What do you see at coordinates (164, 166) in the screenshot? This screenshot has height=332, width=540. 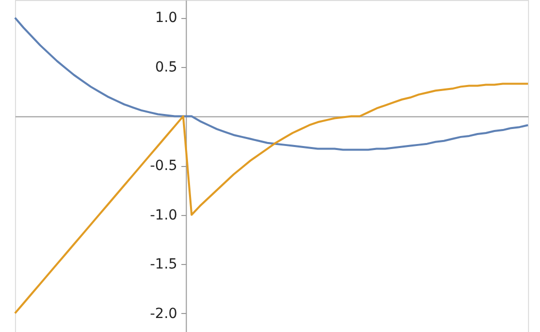 I see `y-tick-label: -0.5` at bounding box center [164, 166].